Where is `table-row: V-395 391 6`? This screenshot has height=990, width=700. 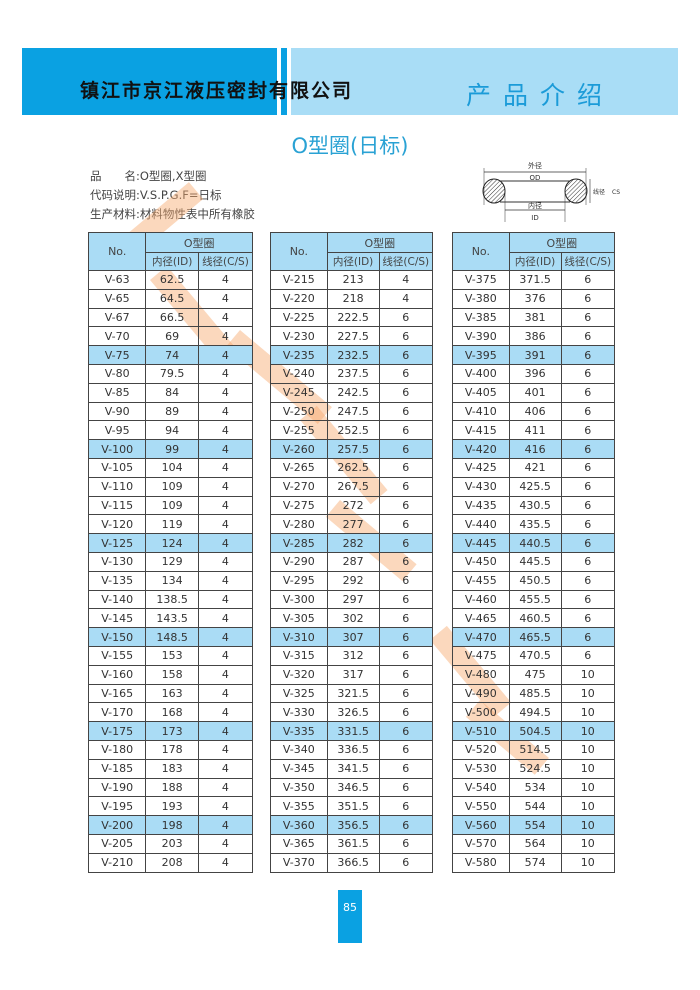
table-row: V-395 391 6 is located at coordinates (534, 355).